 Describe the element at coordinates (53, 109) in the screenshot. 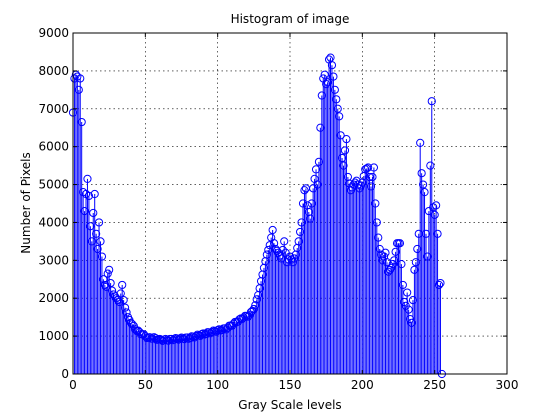

I see `y-tick-label: 7000` at that location.